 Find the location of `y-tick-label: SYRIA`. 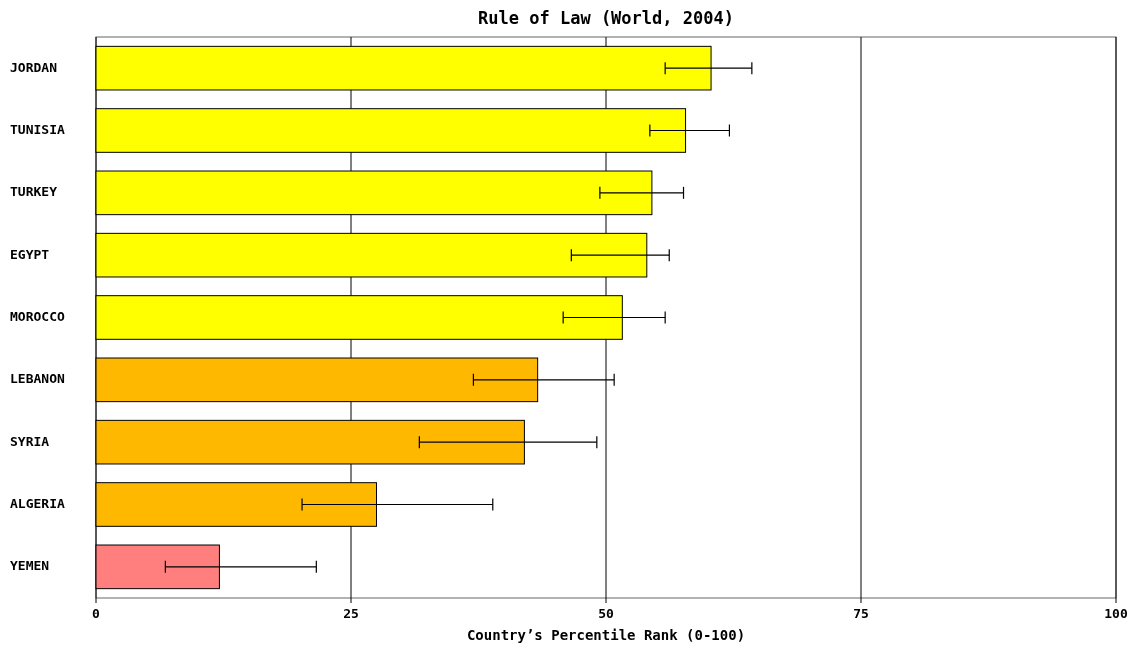

y-tick-label: SYRIA is located at coordinates (30, 441).